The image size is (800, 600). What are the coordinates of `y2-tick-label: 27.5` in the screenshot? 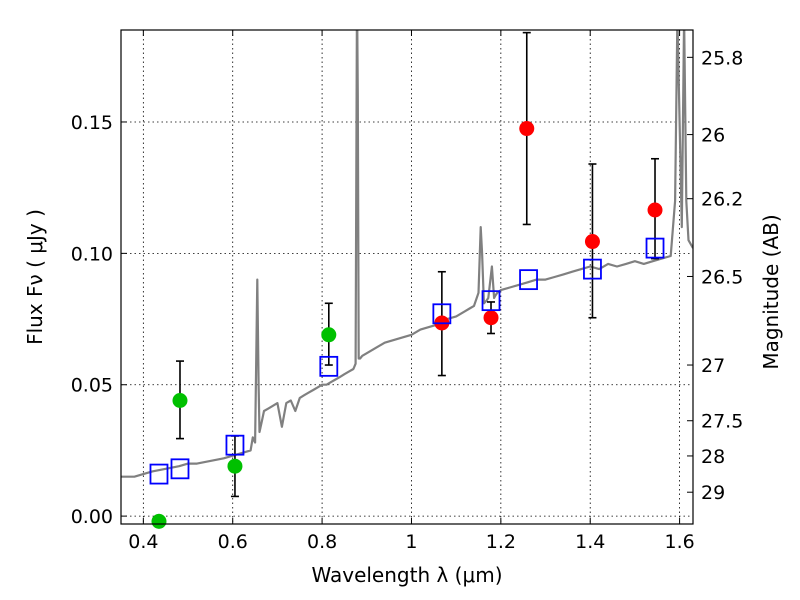 It's located at (722, 422).